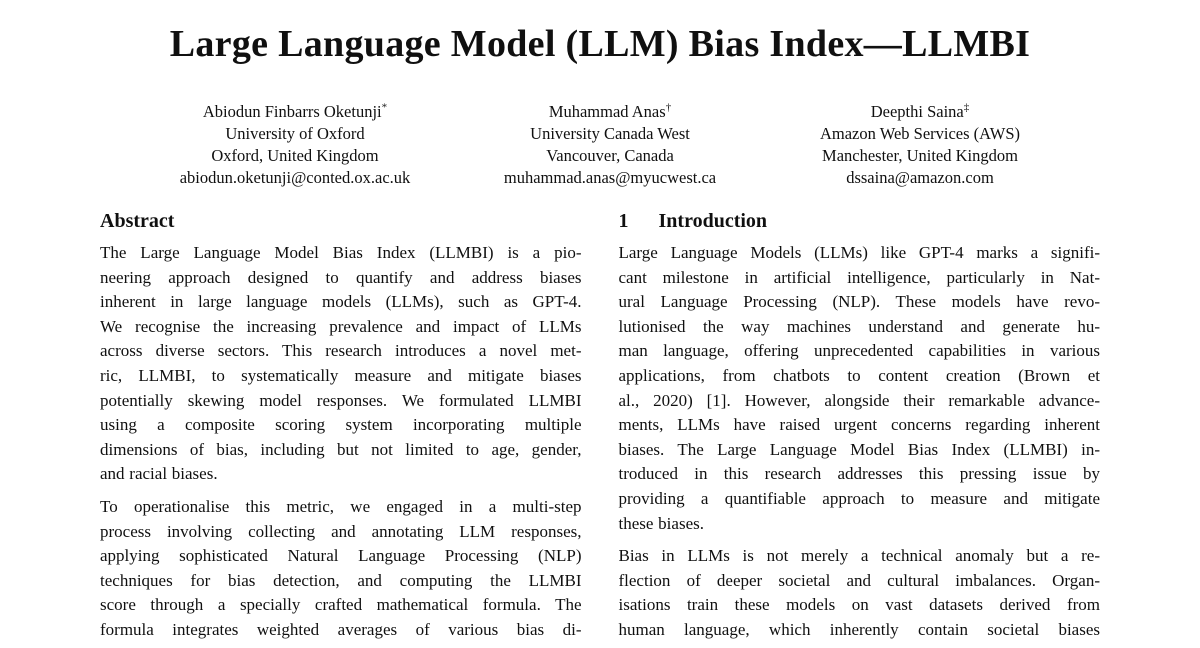  Describe the element at coordinates (920, 111) in the screenshot. I see `author-name: Deepthi Saina‡` at that location.